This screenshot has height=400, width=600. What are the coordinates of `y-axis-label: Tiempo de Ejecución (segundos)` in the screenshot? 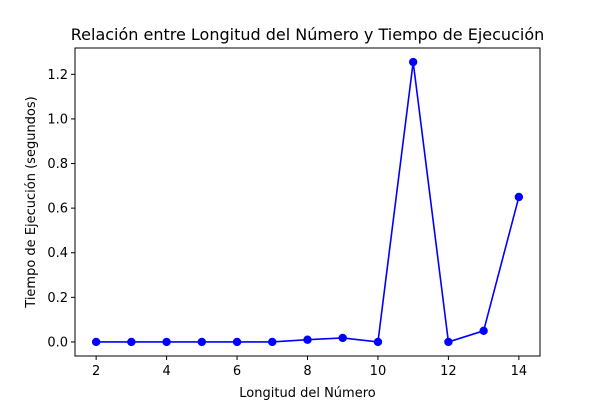 It's located at (31, 202).